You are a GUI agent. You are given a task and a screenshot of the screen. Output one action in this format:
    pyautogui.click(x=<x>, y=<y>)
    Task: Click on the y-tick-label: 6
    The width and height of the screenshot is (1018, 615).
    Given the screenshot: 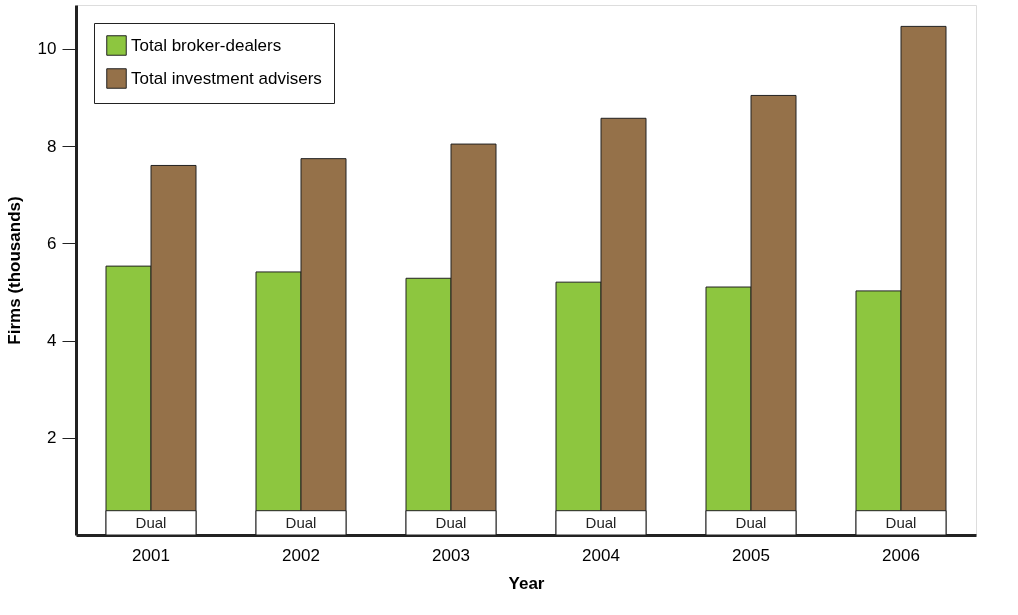 What is the action you would take?
    pyautogui.click(x=52, y=243)
    